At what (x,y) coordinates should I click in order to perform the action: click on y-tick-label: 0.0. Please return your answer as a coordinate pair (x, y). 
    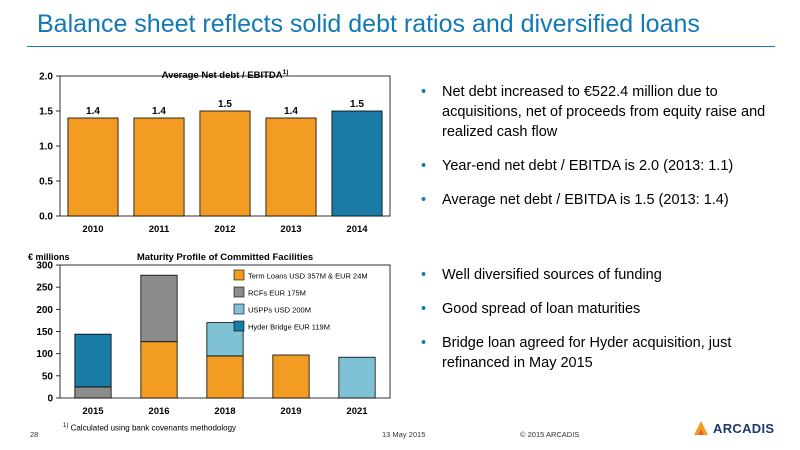
    Looking at the image, I should click on (46, 217).